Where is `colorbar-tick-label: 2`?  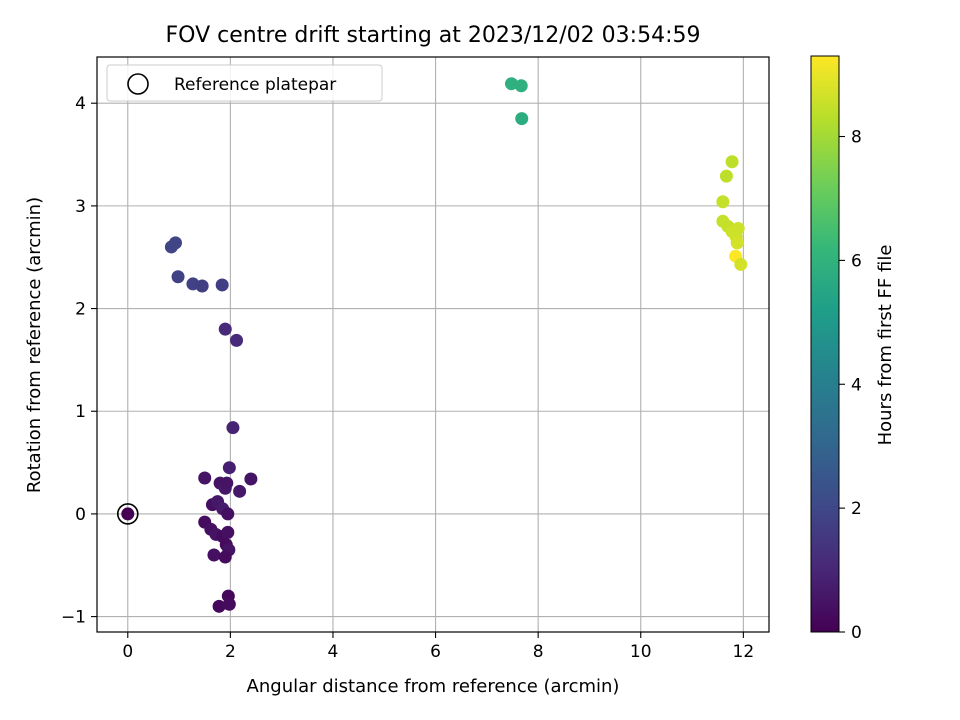
colorbar-tick-label: 2 is located at coordinates (856, 509).